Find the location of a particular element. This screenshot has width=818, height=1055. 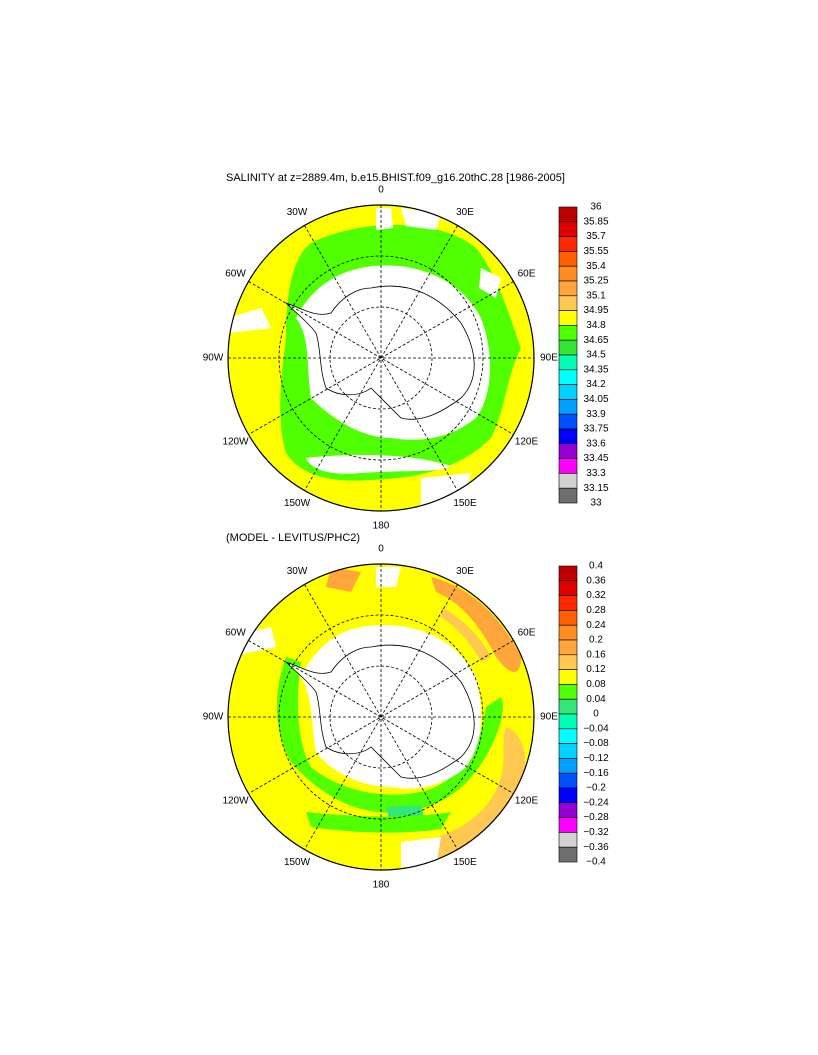

colorbar-label: 0.2 is located at coordinates (596, 640).